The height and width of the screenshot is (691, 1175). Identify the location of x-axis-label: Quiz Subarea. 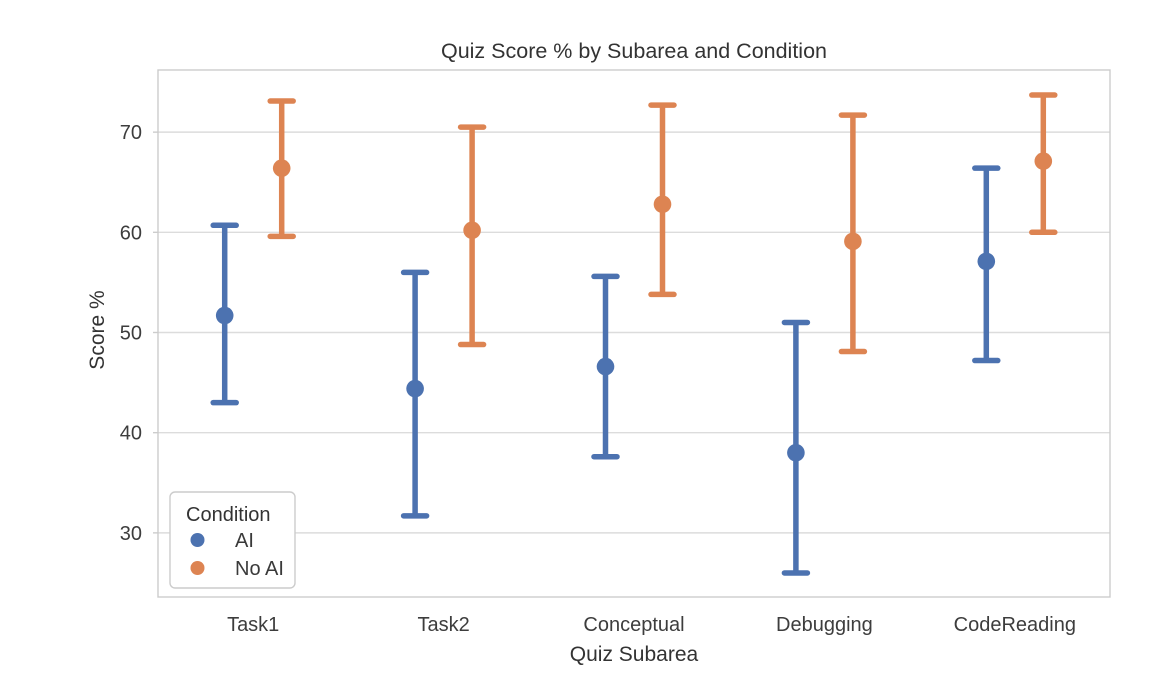
(634, 654).